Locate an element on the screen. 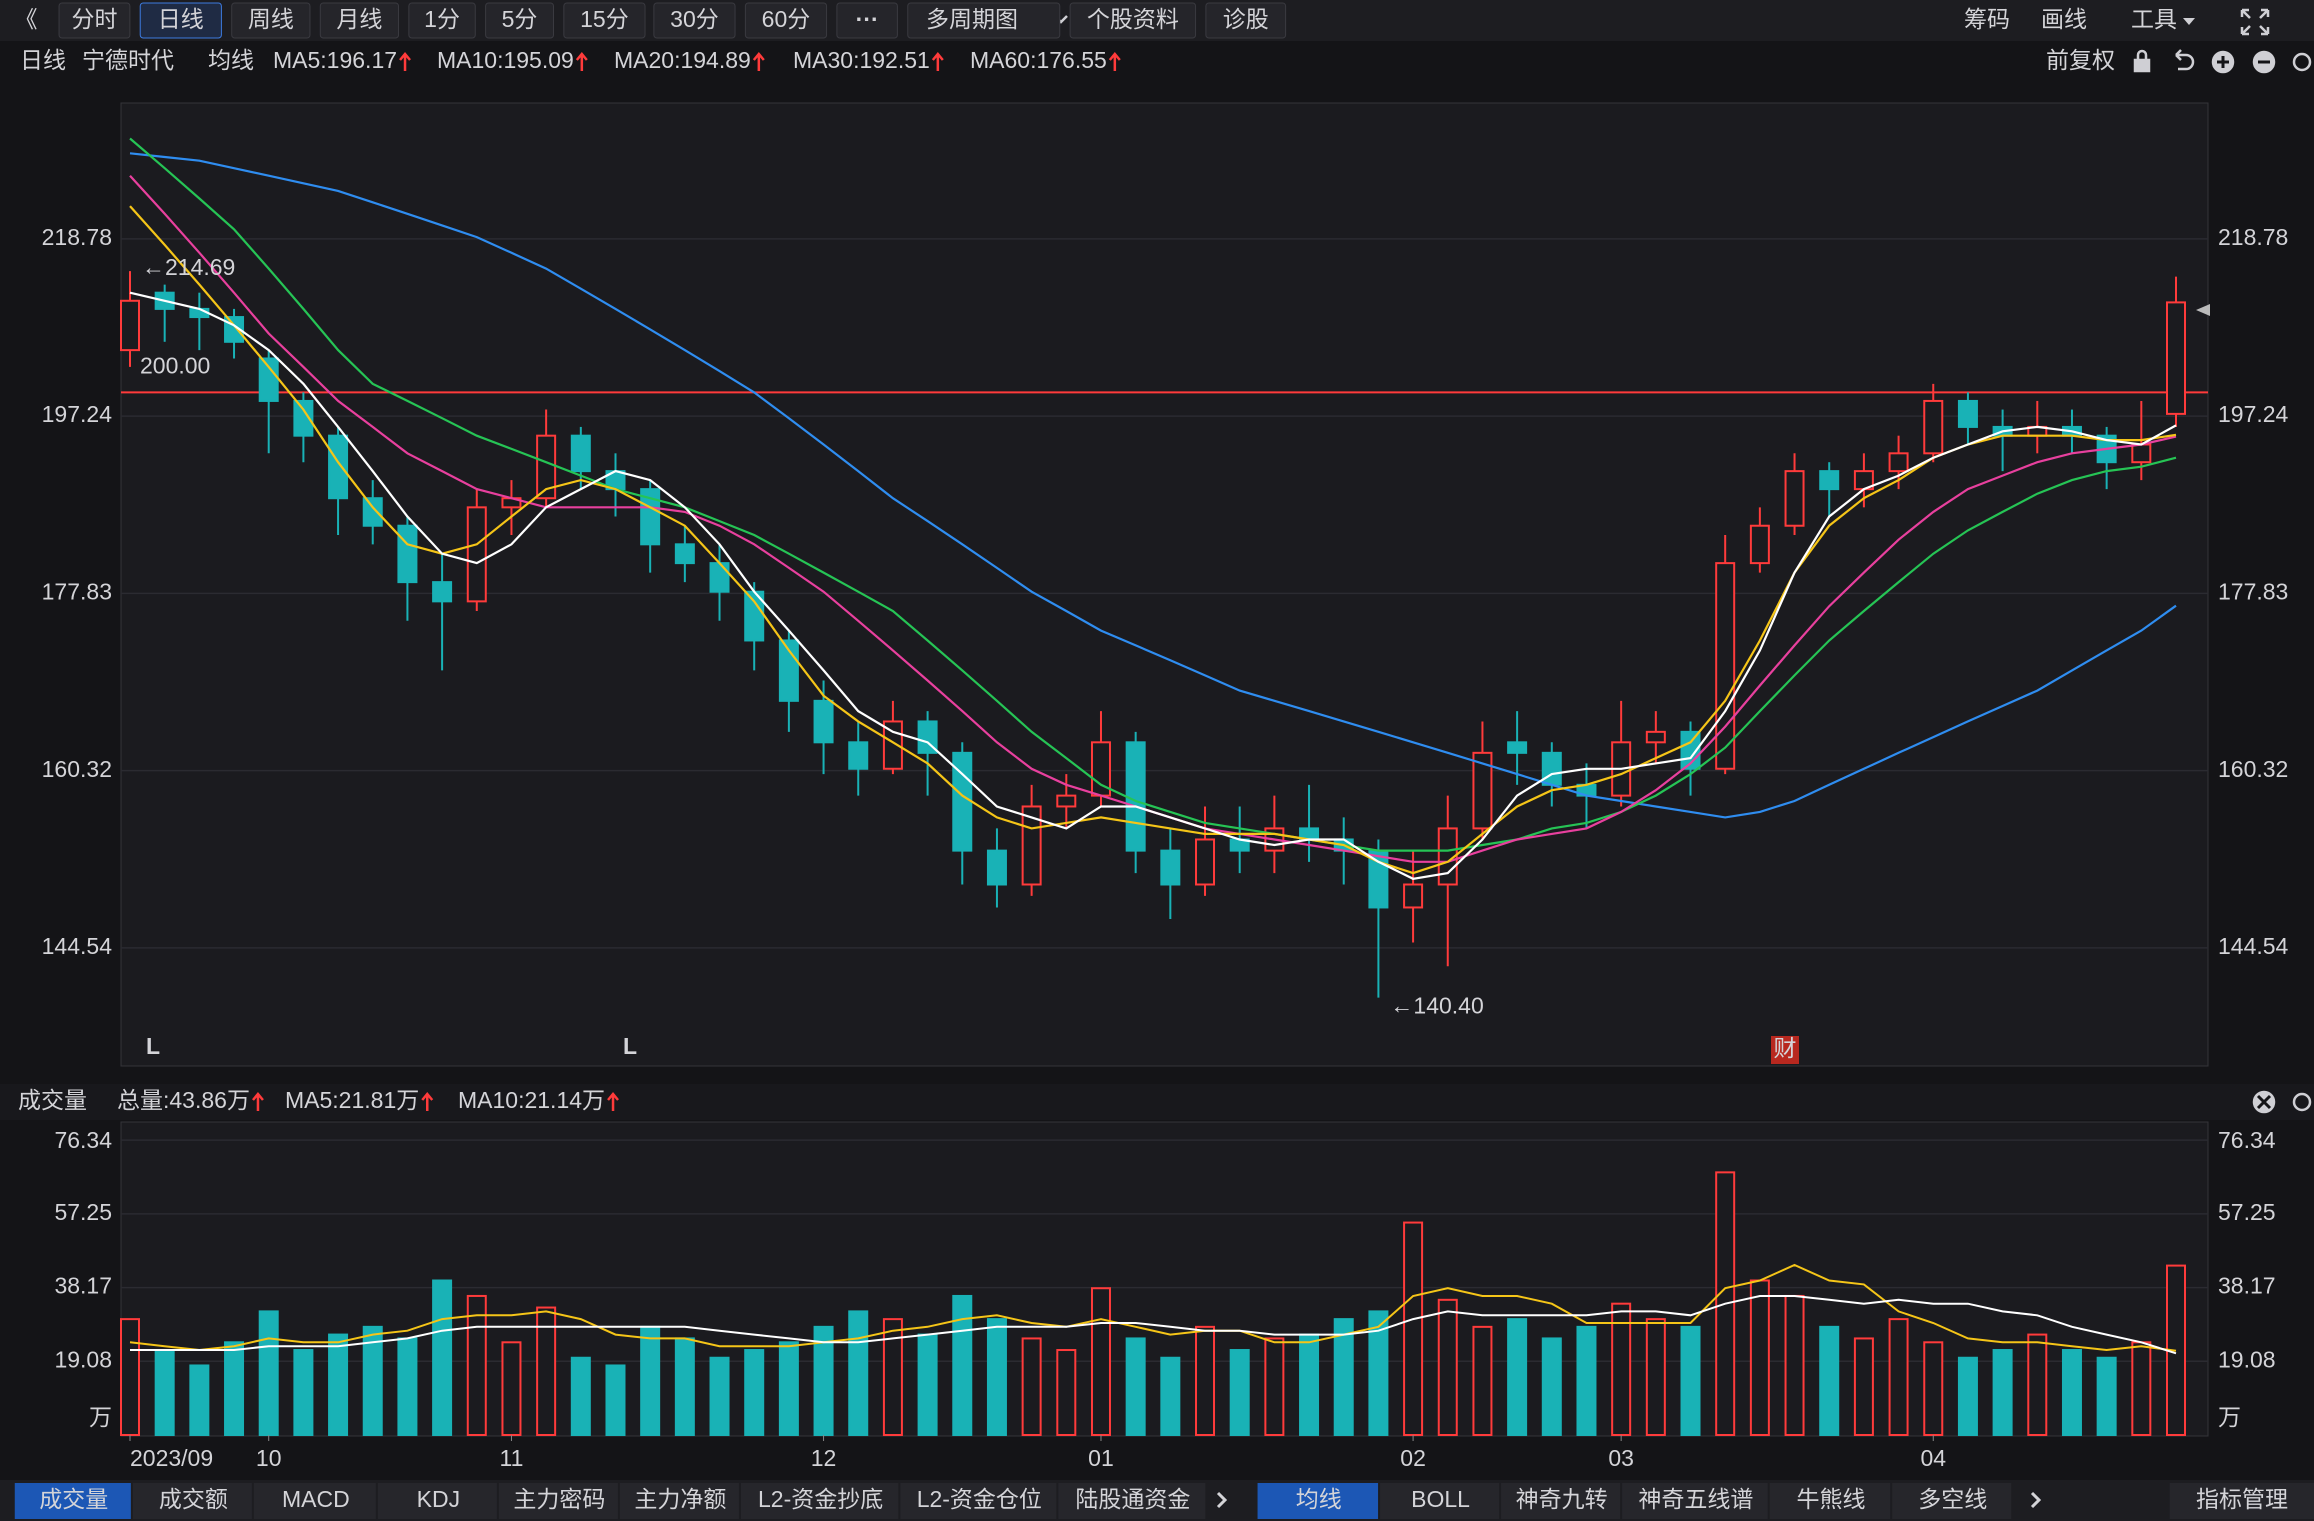  ma-legend: MA30:192.51 is located at coordinates (861, 60).